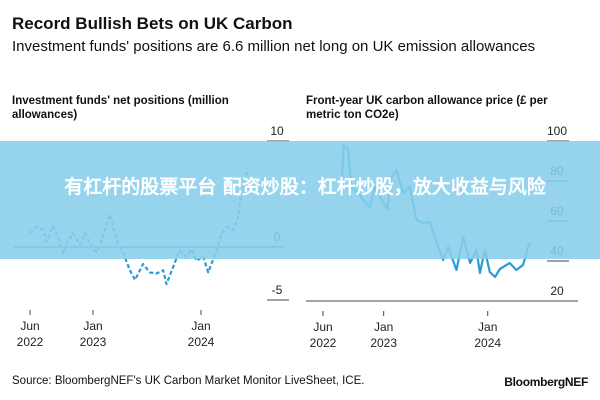 The width and height of the screenshot is (600, 400). Describe the element at coordinates (546, 382) in the screenshot. I see `brand-logo: BloombergNEF` at that location.